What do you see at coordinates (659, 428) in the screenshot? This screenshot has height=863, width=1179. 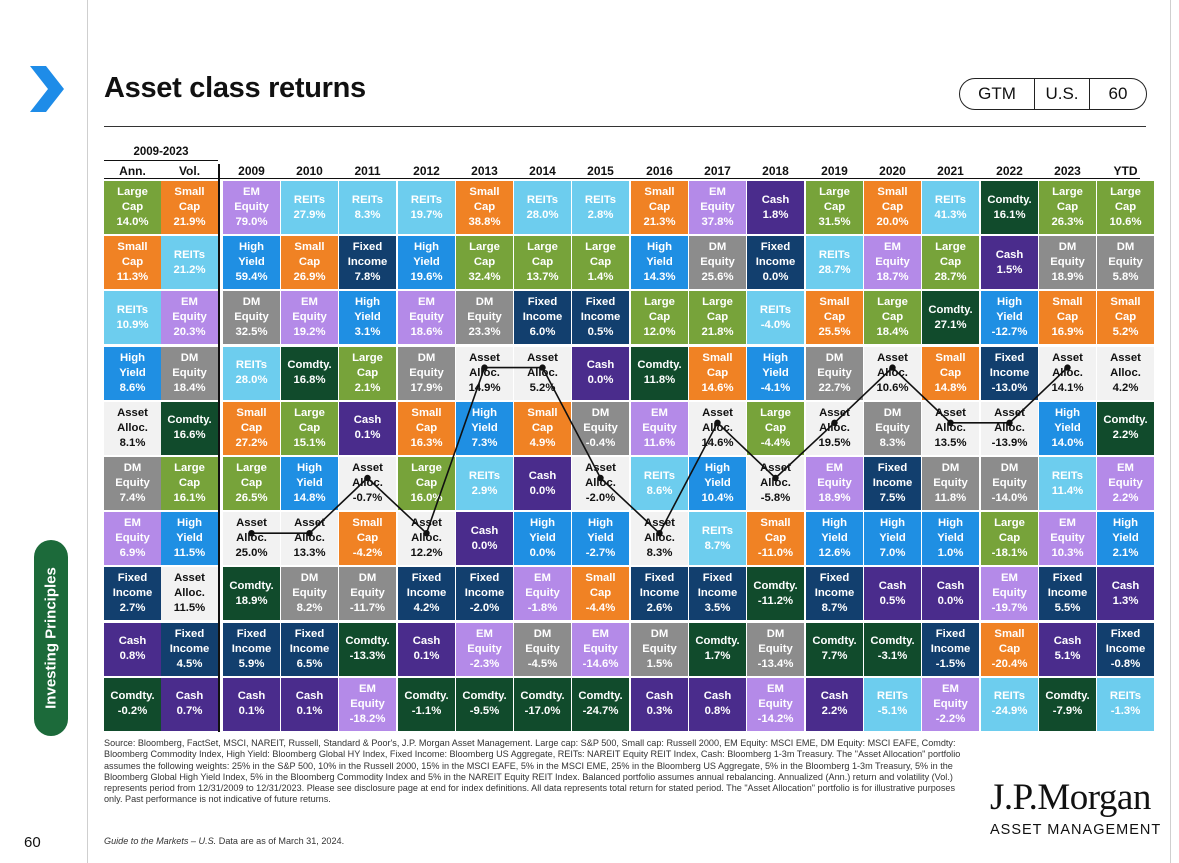 I see `table-cell: EM Equity 11.6%` at bounding box center [659, 428].